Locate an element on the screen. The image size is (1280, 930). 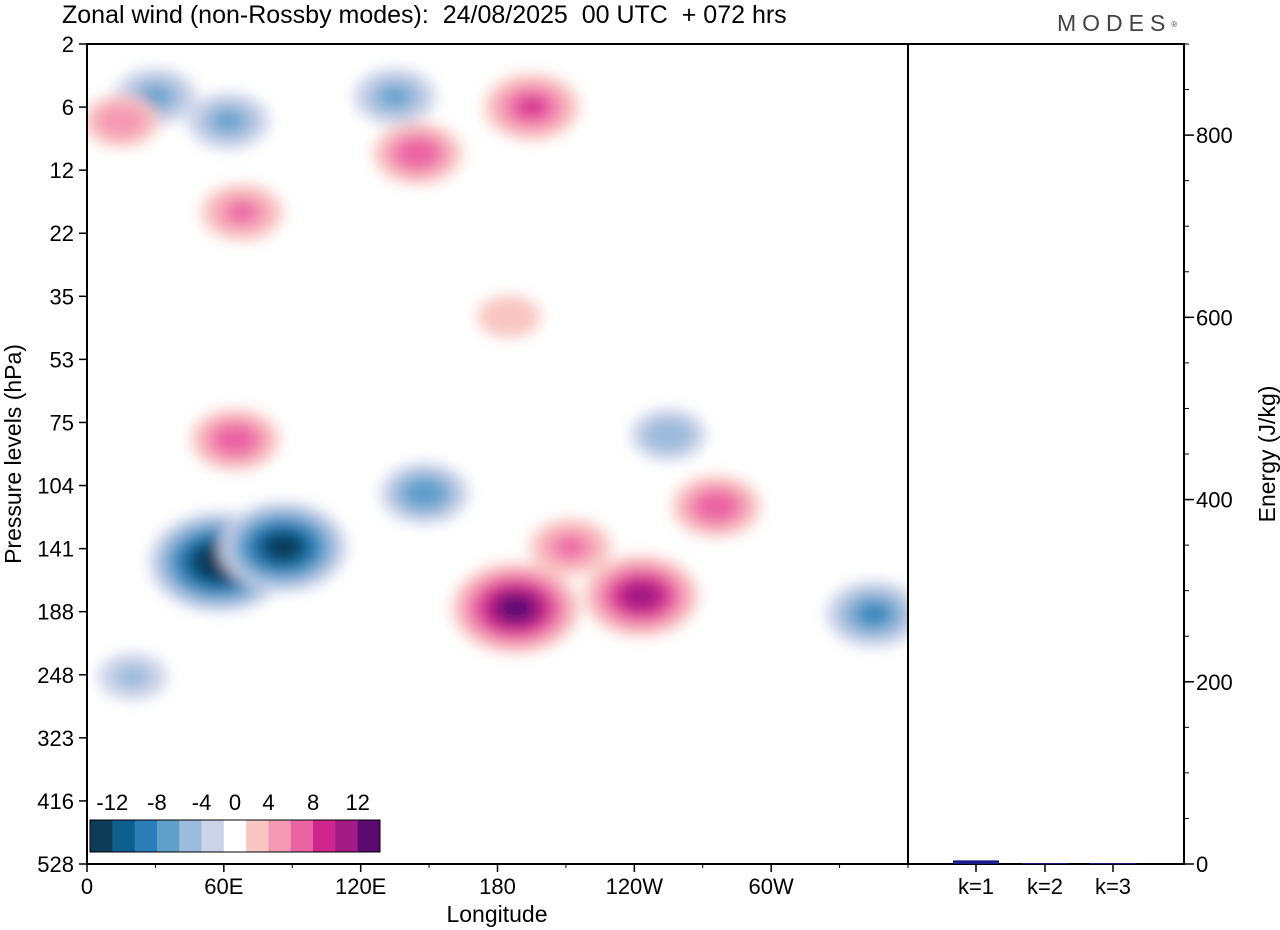
x-tick-label: 60W is located at coordinates (771, 886).